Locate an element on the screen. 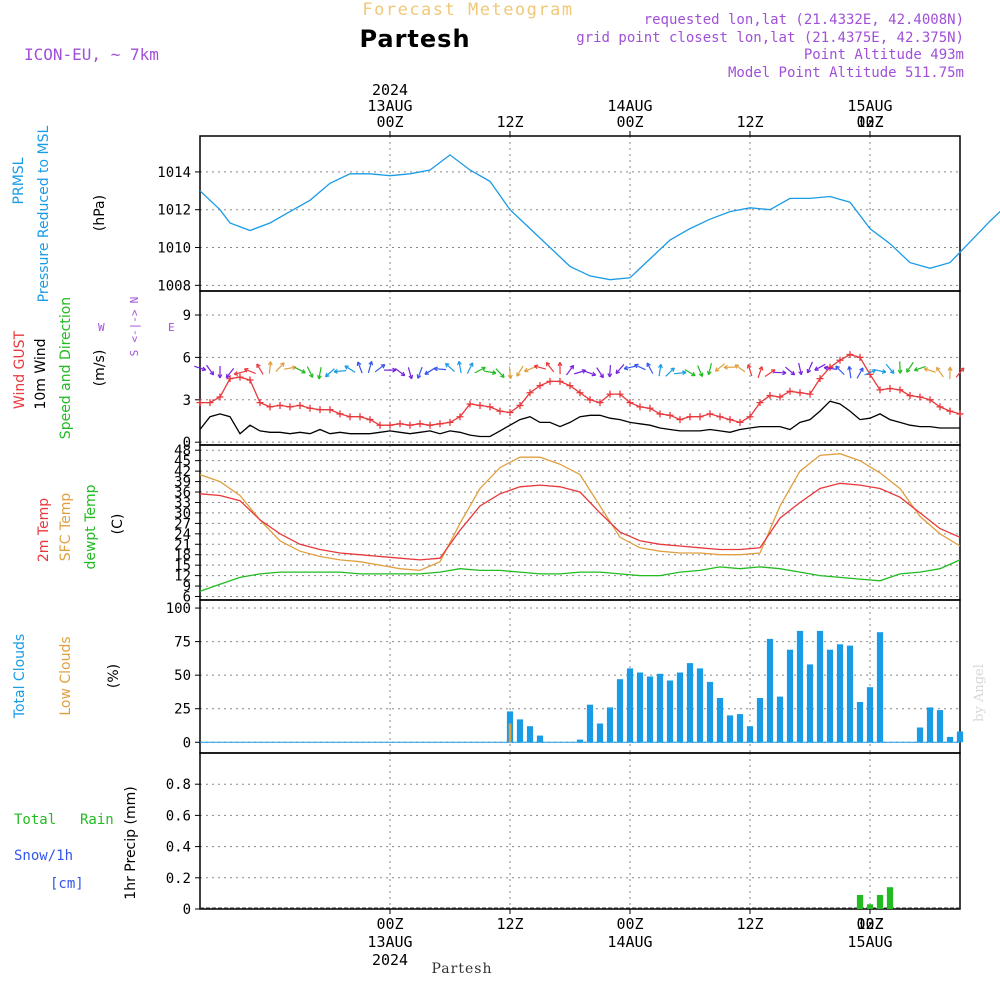 This screenshot has height=1000, width=1000. bottom-time-label: 00Z is located at coordinates (869, 924).